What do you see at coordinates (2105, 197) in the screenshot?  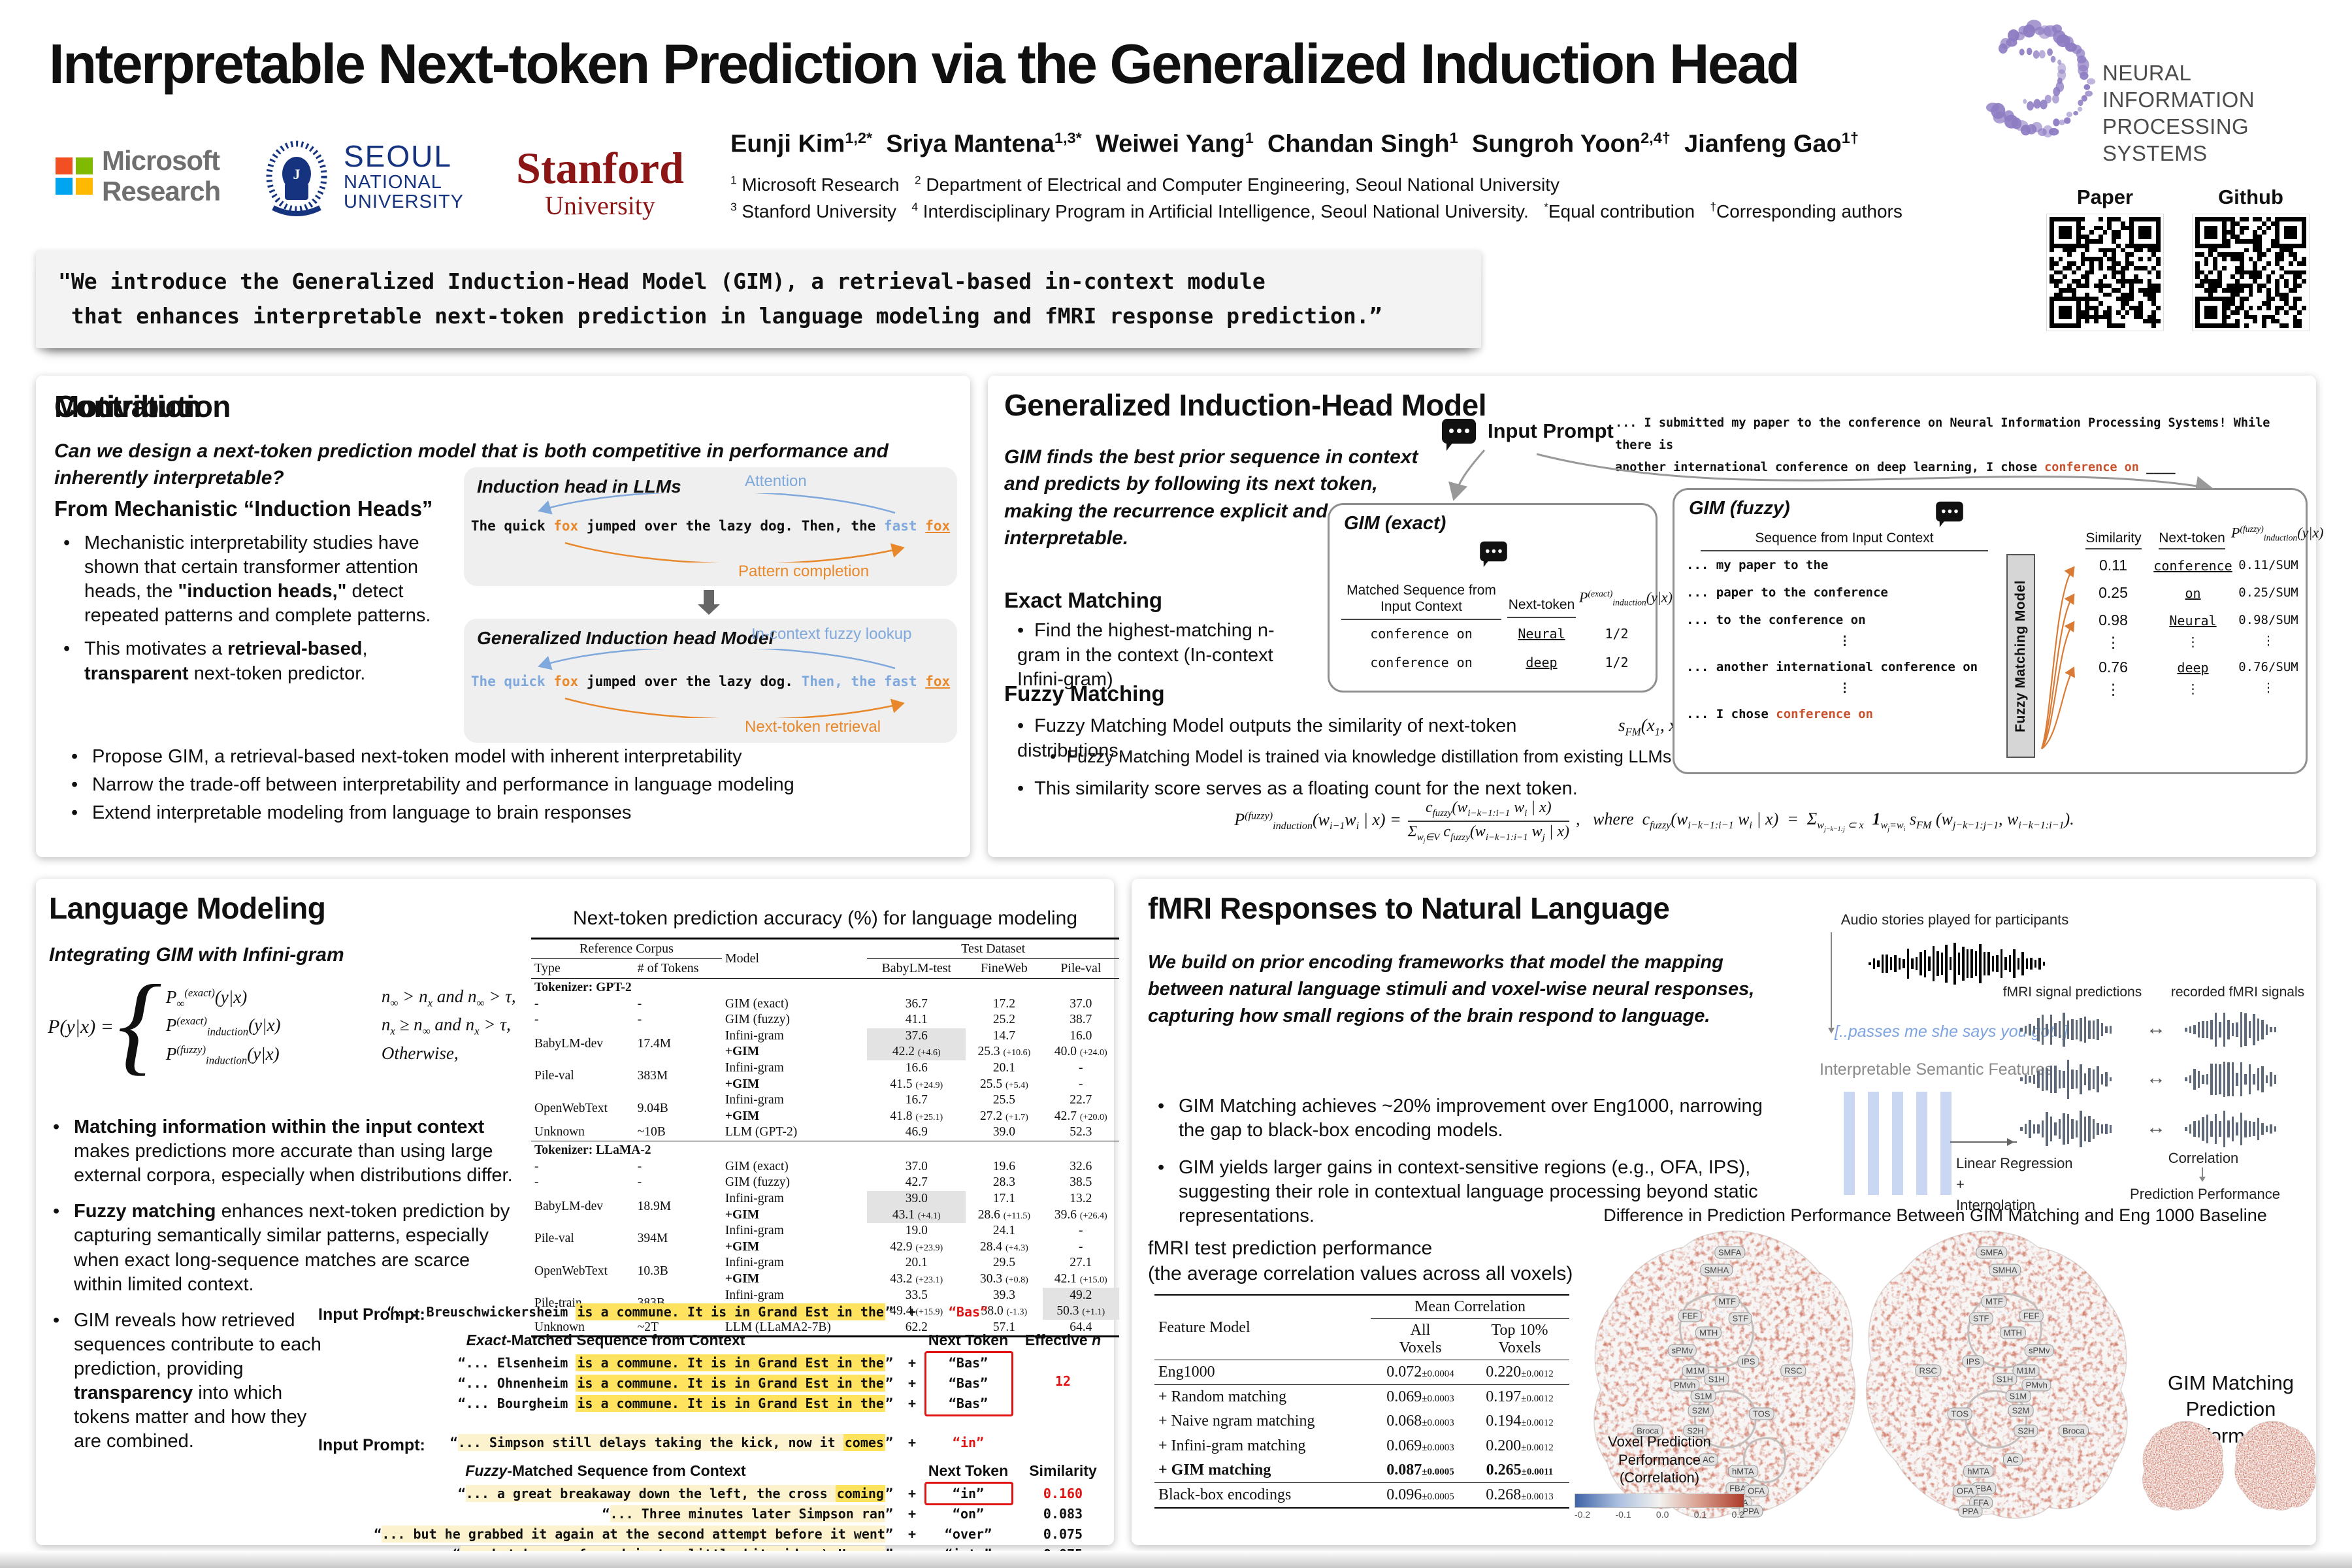 I see `paper-qr-label: Paper` at bounding box center [2105, 197].